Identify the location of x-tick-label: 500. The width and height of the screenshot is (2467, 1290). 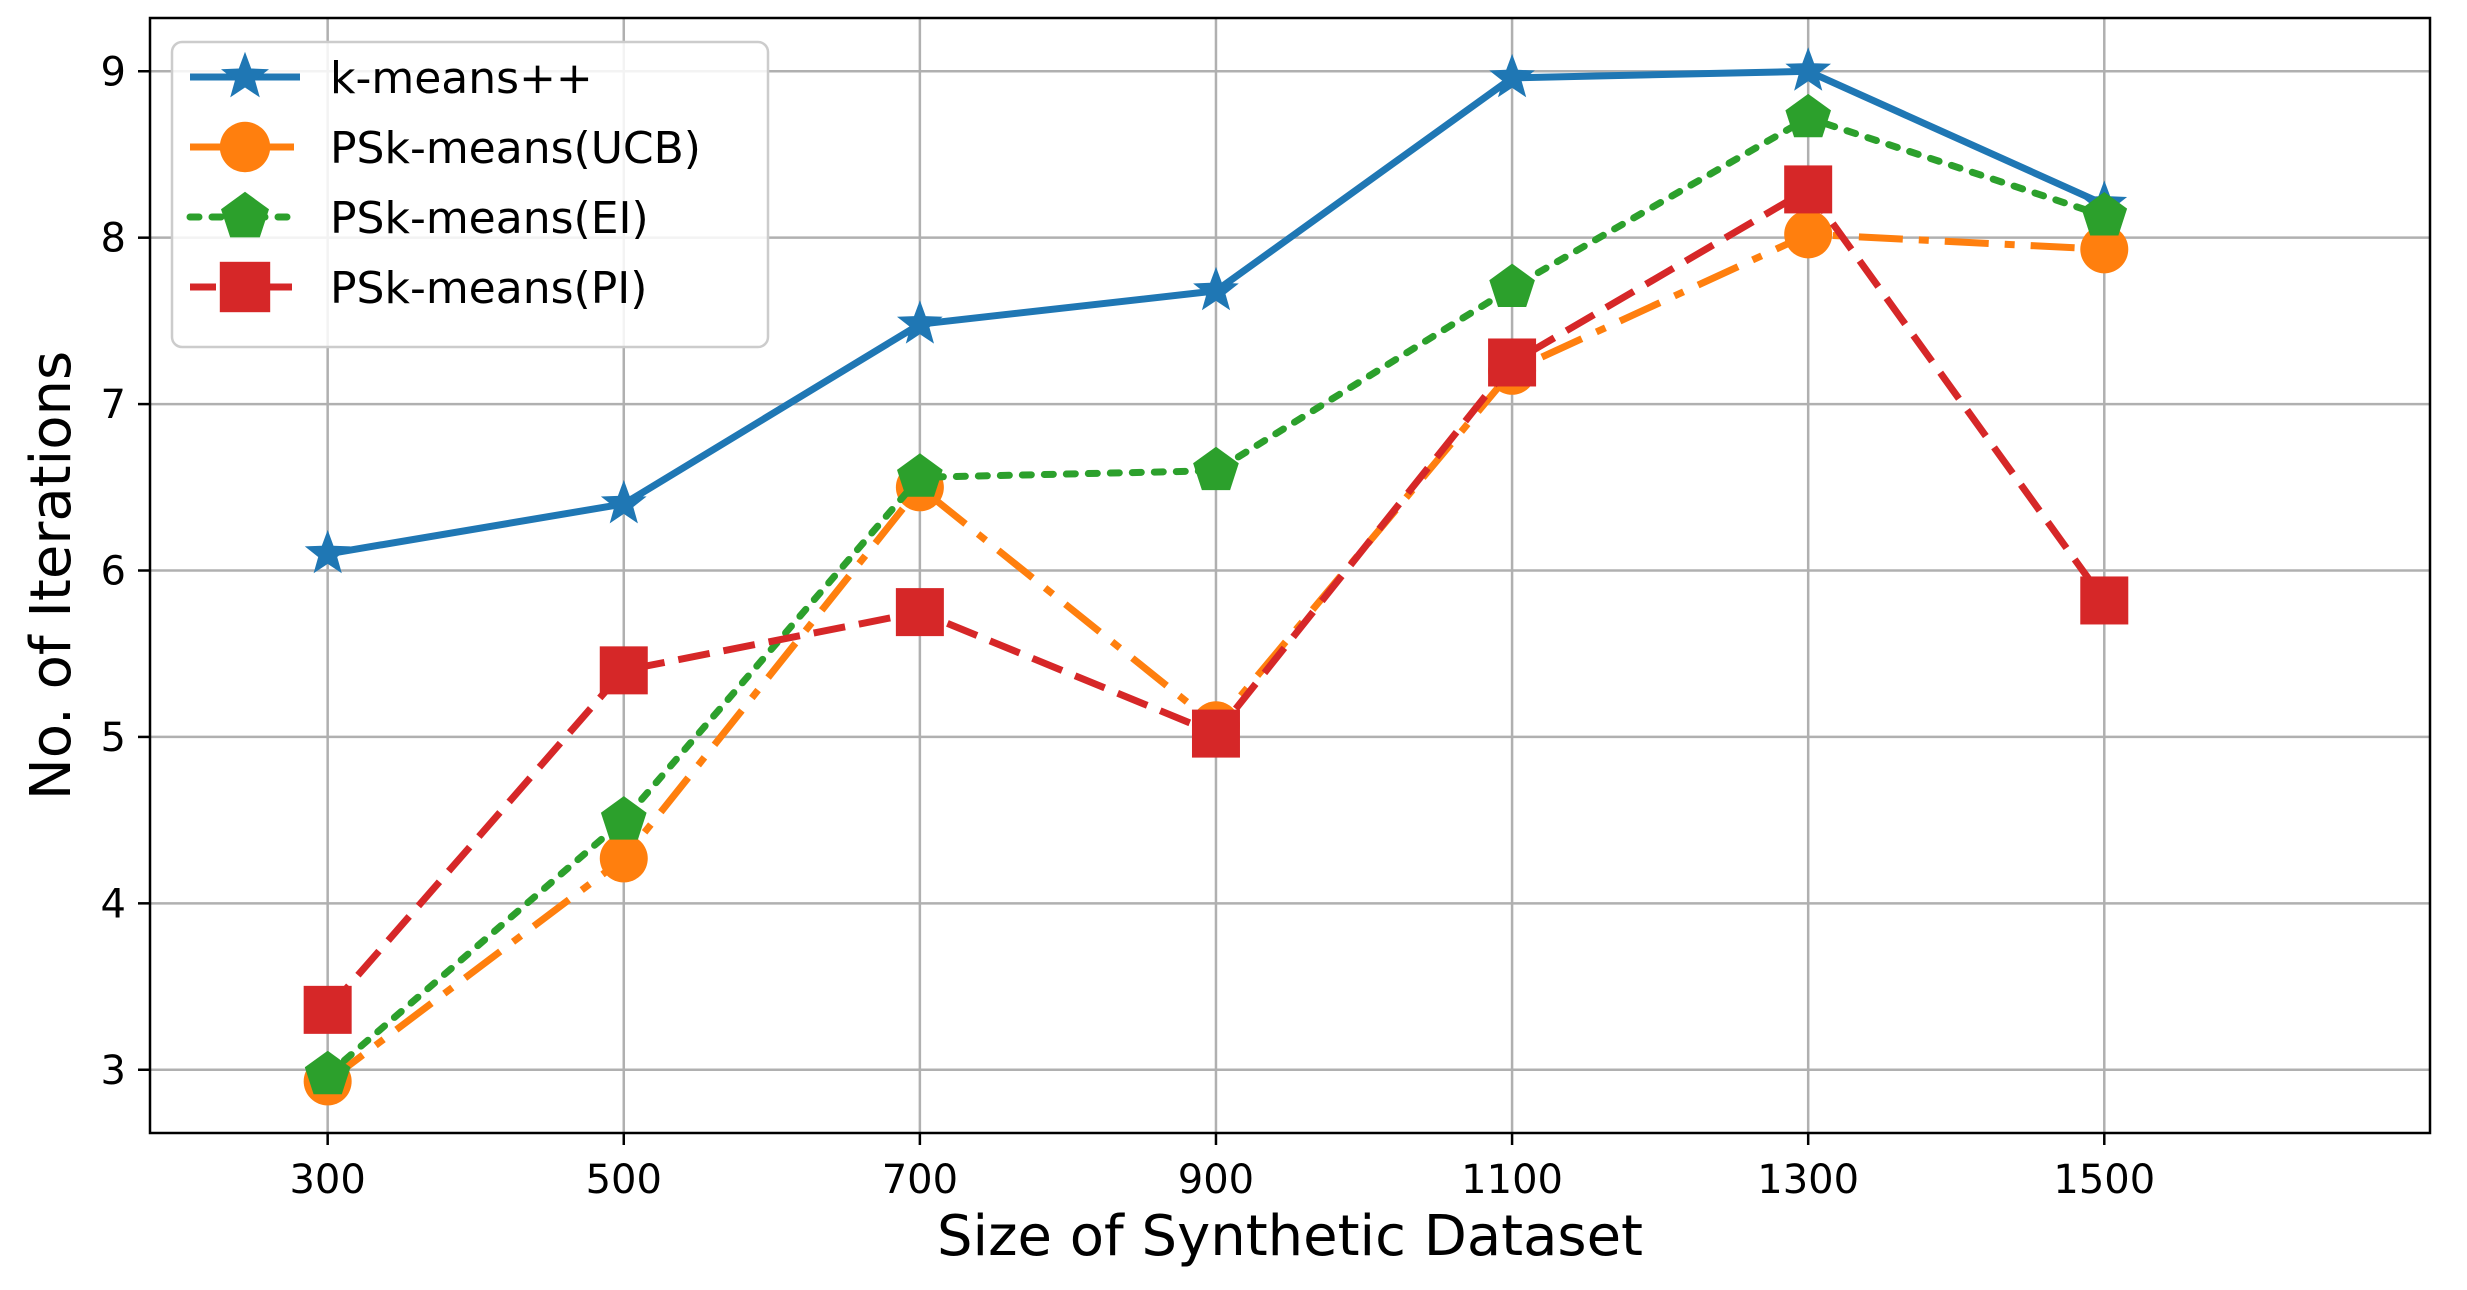
(624, 1180).